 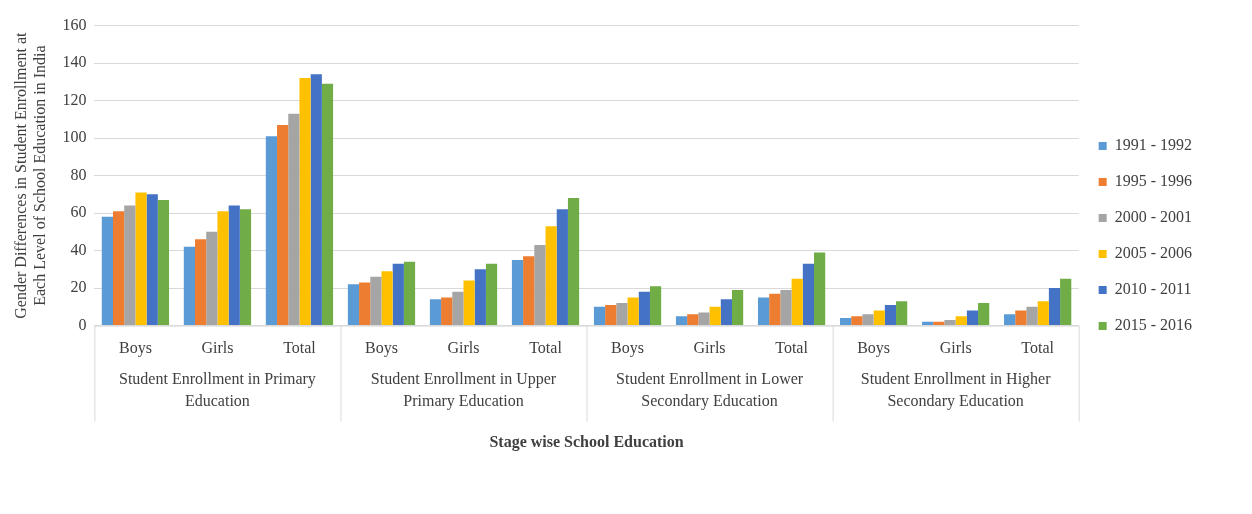 What do you see at coordinates (217, 389) in the screenshot?
I see `text: Student Enrollment in Primary Education` at bounding box center [217, 389].